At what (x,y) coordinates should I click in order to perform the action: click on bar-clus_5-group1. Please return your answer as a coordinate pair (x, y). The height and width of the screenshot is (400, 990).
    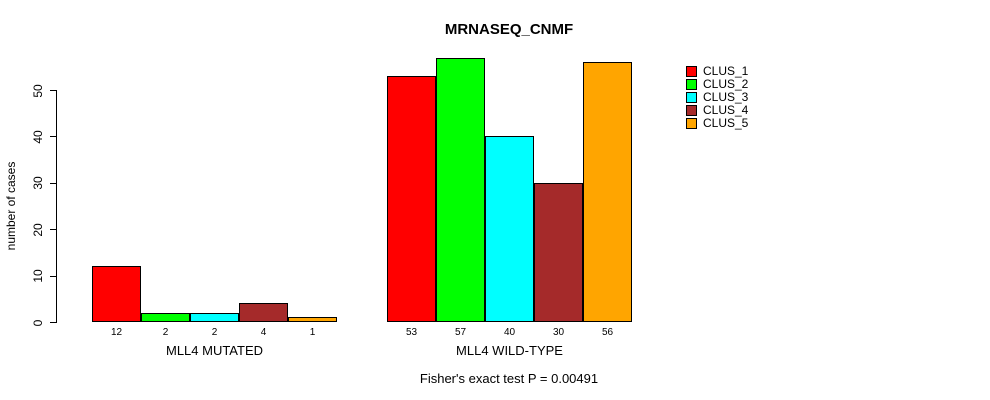
    Looking at the image, I should click on (312, 319).